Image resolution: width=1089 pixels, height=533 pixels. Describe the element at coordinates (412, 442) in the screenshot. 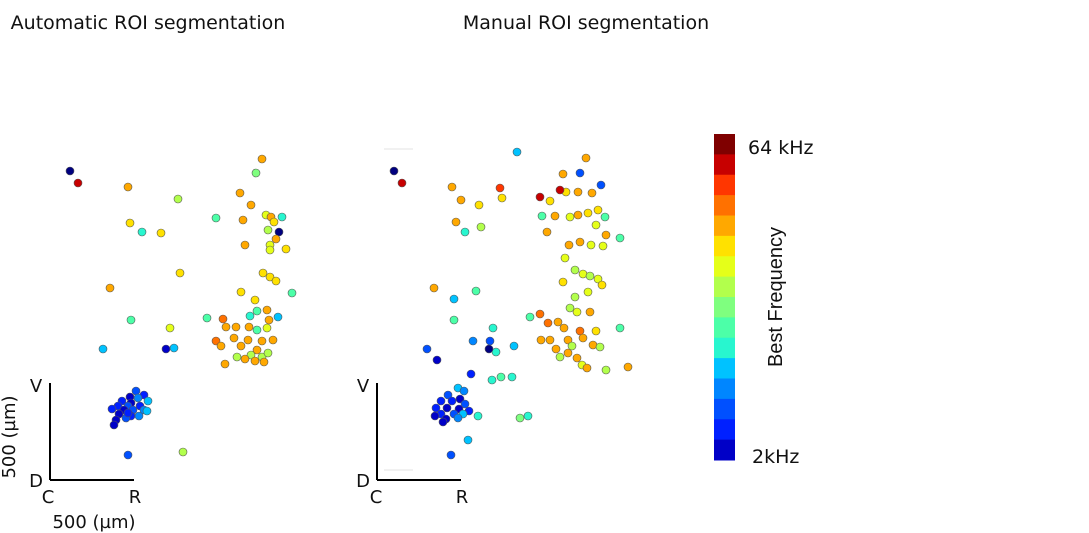

I see `scale-bar-manual: V D C R` at that location.